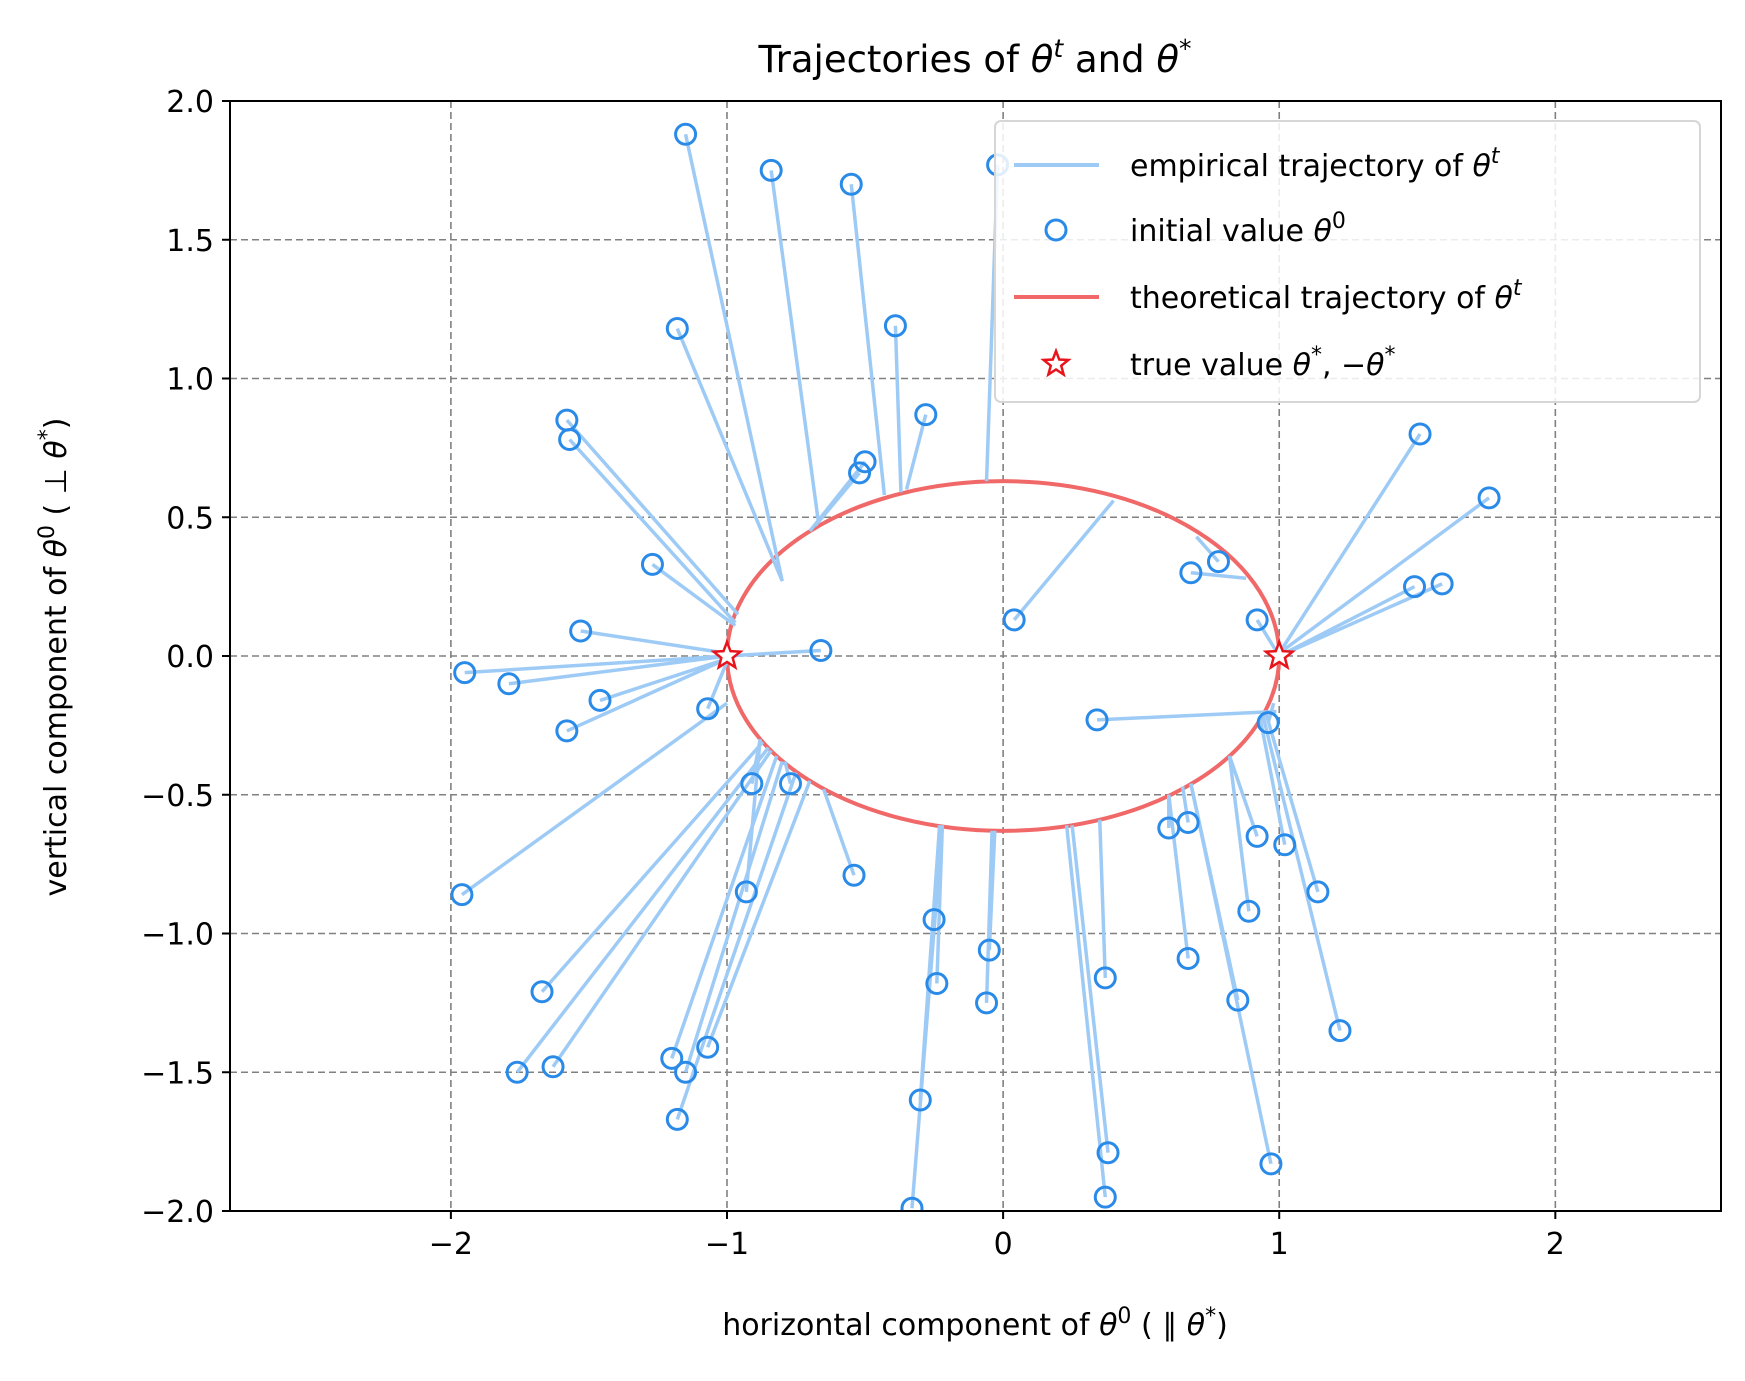  Describe the element at coordinates (1003, 1244) in the screenshot. I see `x-tick-label: 0` at that location.